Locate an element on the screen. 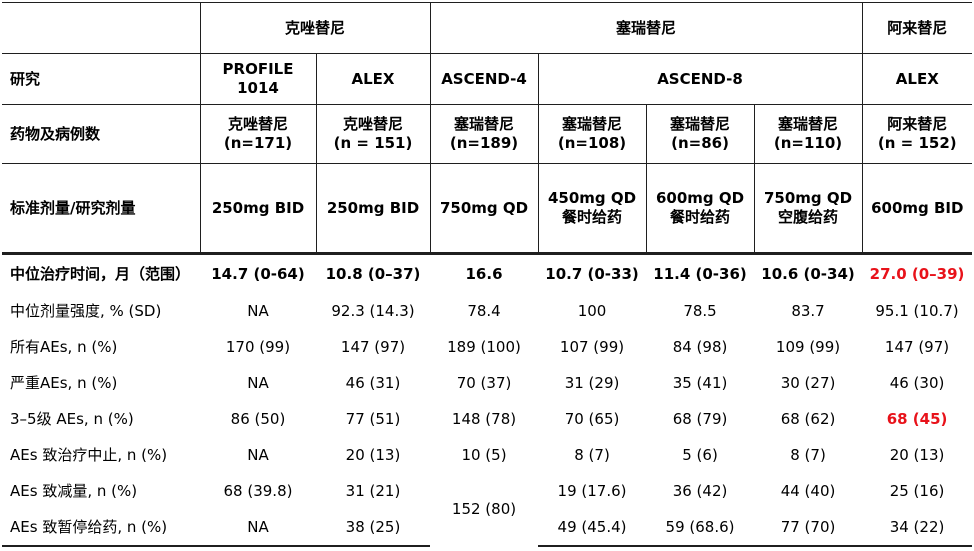 This screenshot has height=551, width=974. value-cell: 10.6 (0-34) is located at coordinates (808, 272).